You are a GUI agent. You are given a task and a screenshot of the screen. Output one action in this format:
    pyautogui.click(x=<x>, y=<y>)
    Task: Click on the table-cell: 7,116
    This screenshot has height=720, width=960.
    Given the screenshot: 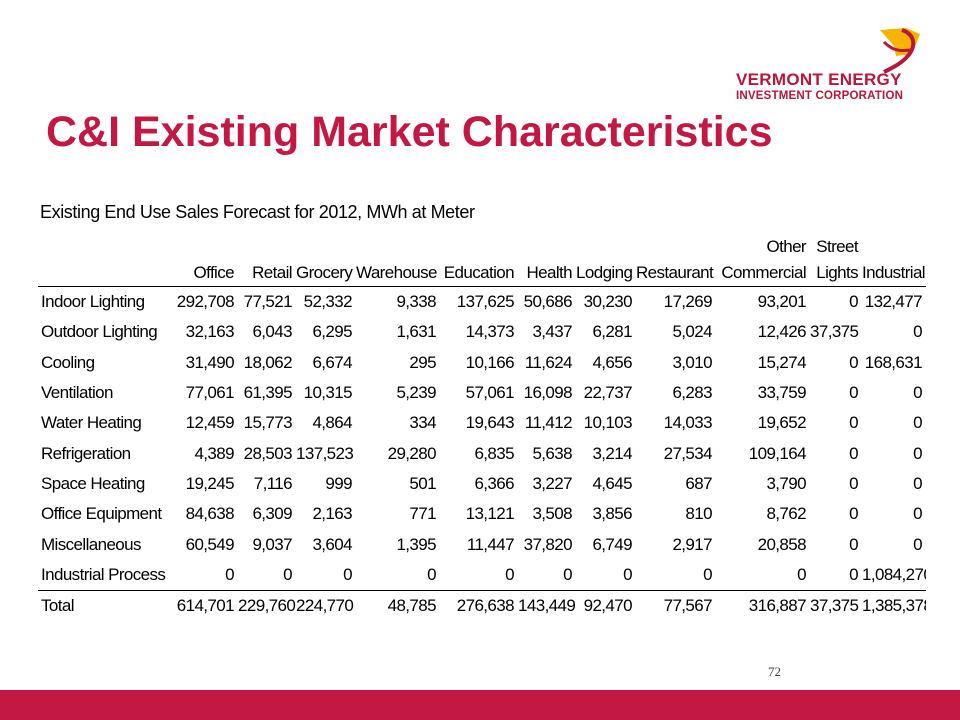 What is the action you would take?
    pyautogui.click(x=273, y=483)
    